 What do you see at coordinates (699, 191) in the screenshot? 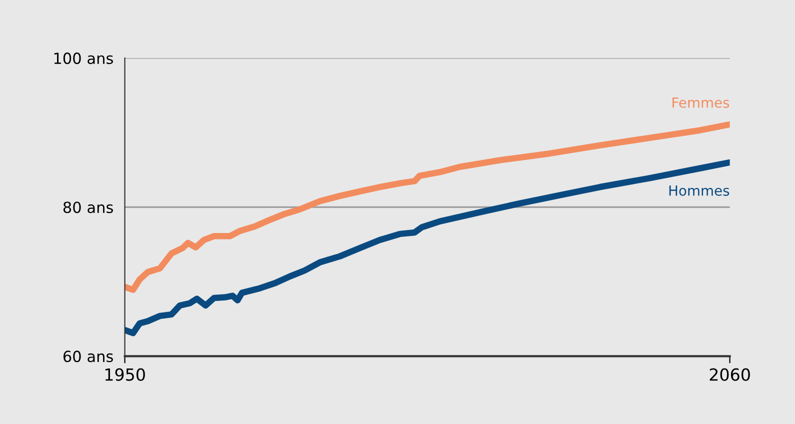
I see `series-label: Hommes` at bounding box center [699, 191].